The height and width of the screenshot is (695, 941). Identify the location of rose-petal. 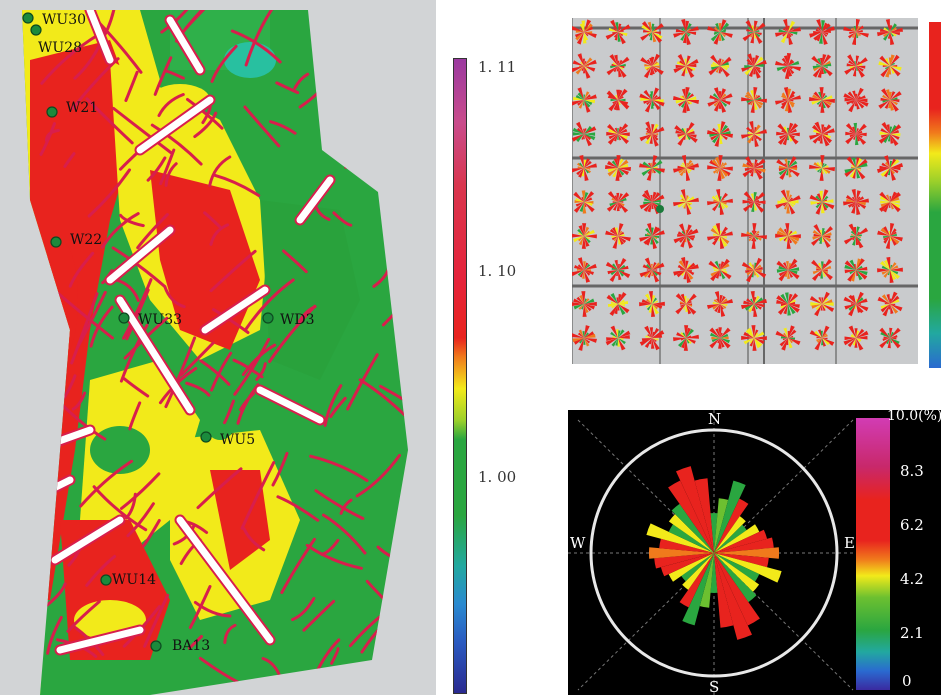
(691, 533).